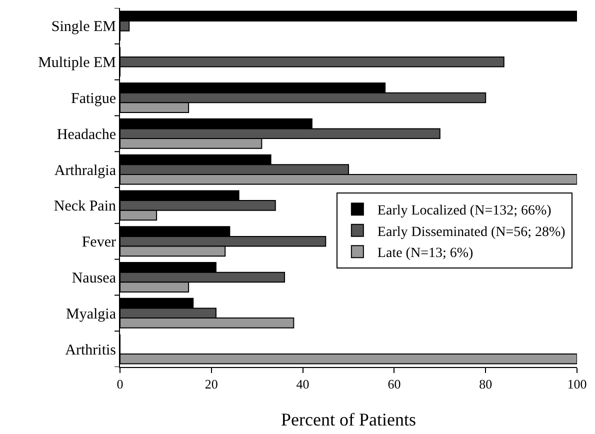 This screenshot has height=434, width=595. I want to click on y-tick-label: Headache, so click(86, 134).